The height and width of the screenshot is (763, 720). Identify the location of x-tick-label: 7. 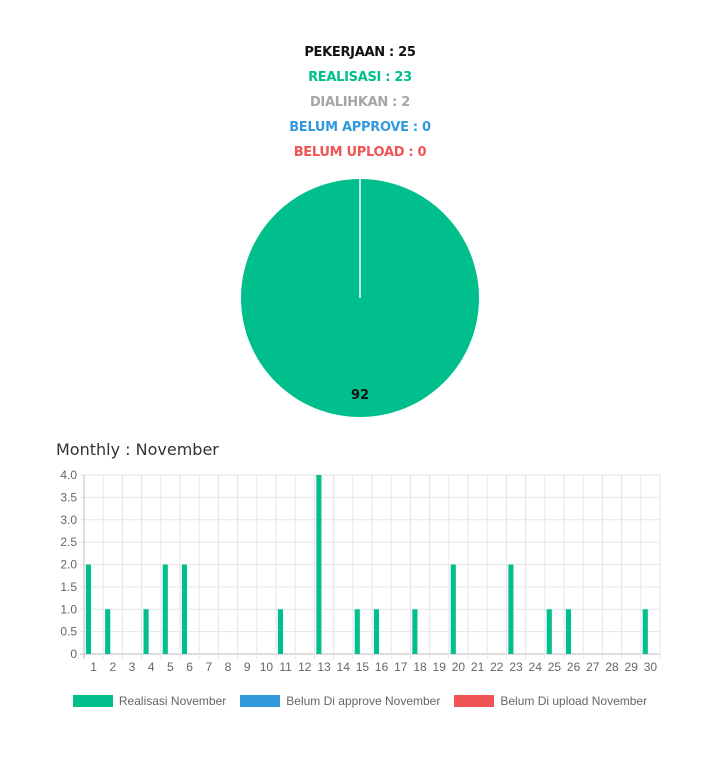
(208, 667).